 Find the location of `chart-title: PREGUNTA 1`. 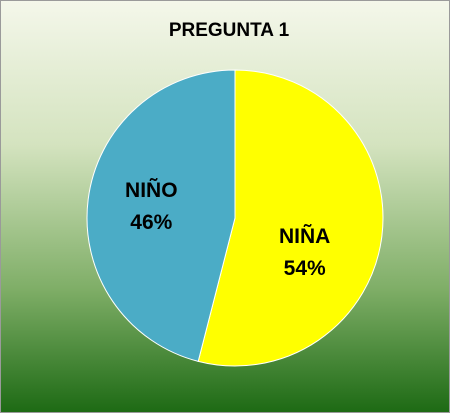

chart-title: PREGUNTA 1 is located at coordinates (229, 30).